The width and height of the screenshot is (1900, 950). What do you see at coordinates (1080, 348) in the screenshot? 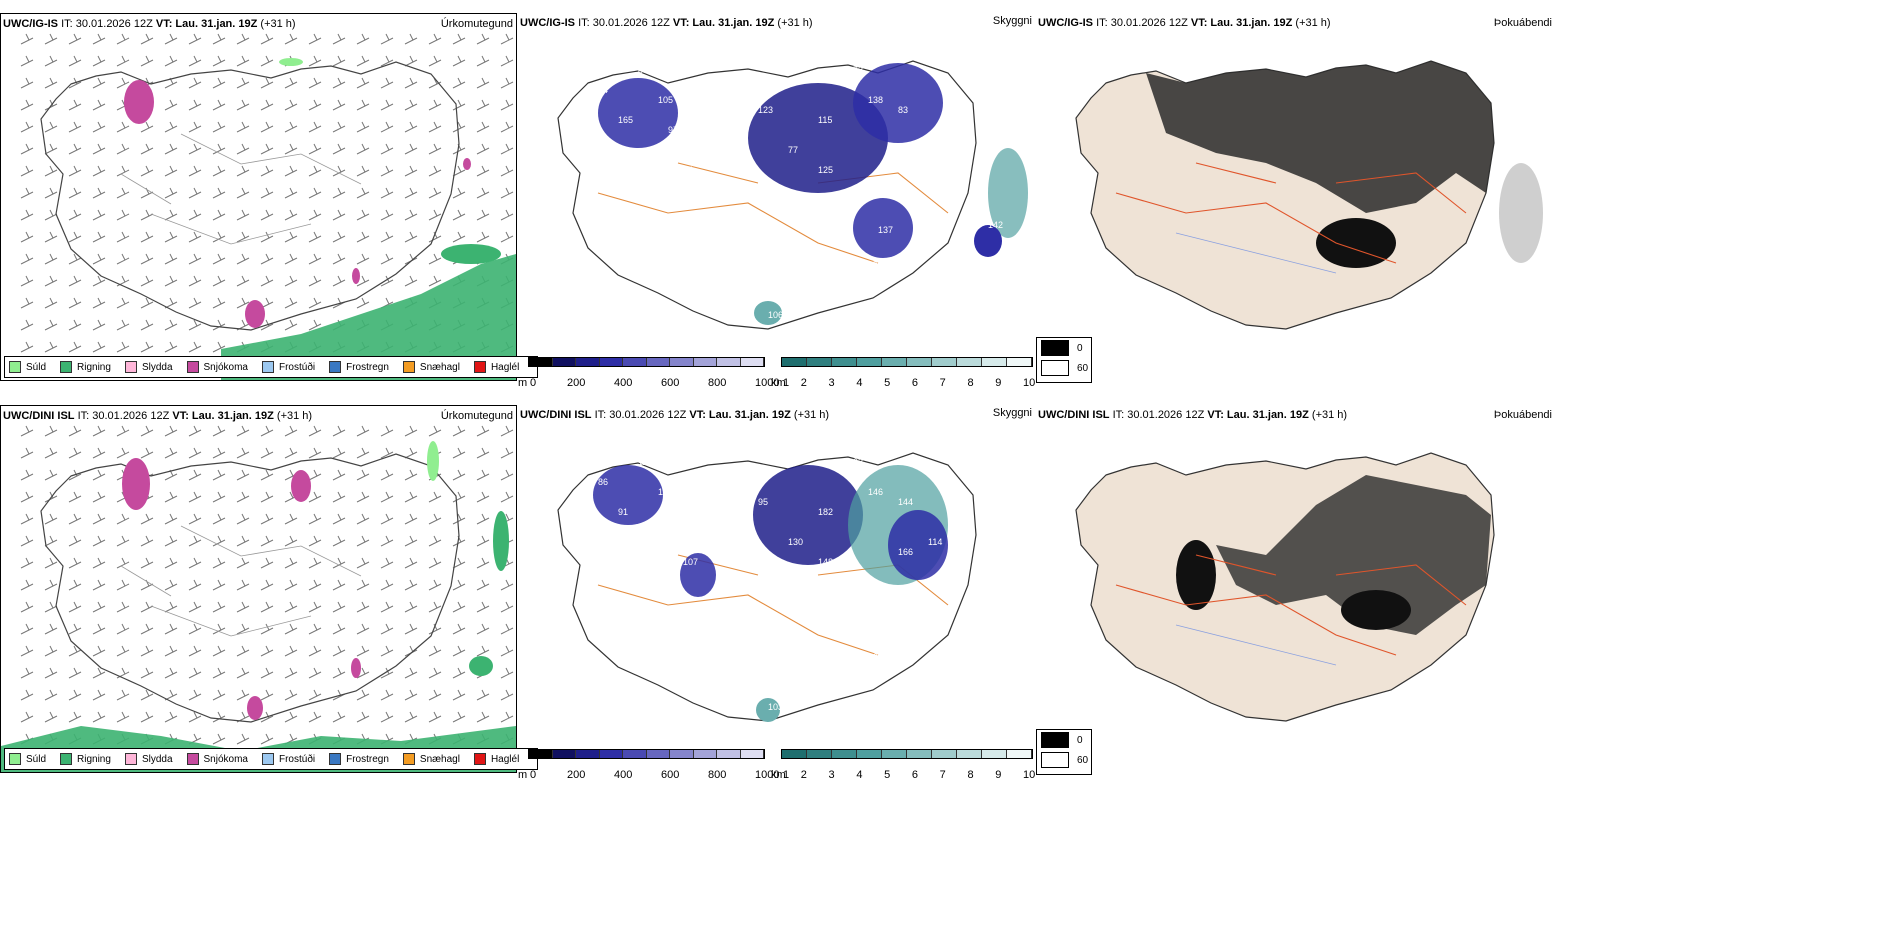
I see `legend-label: 0` at bounding box center [1080, 348].